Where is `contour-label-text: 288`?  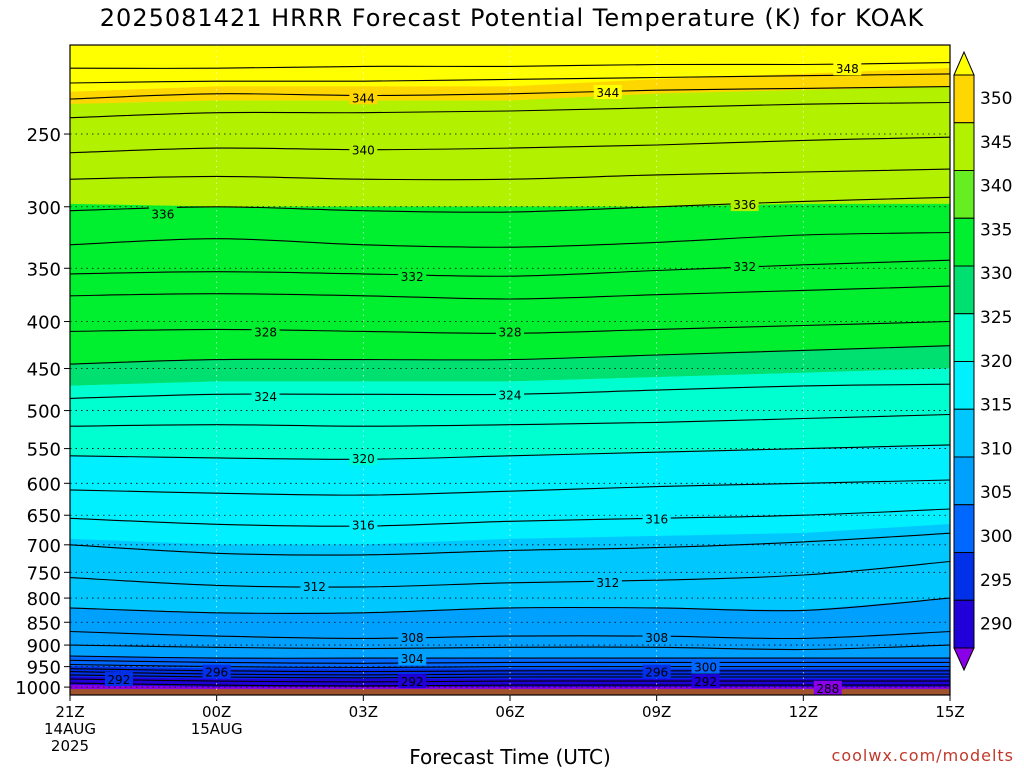
contour-label-text: 288 is located at coordinates (827, 689).